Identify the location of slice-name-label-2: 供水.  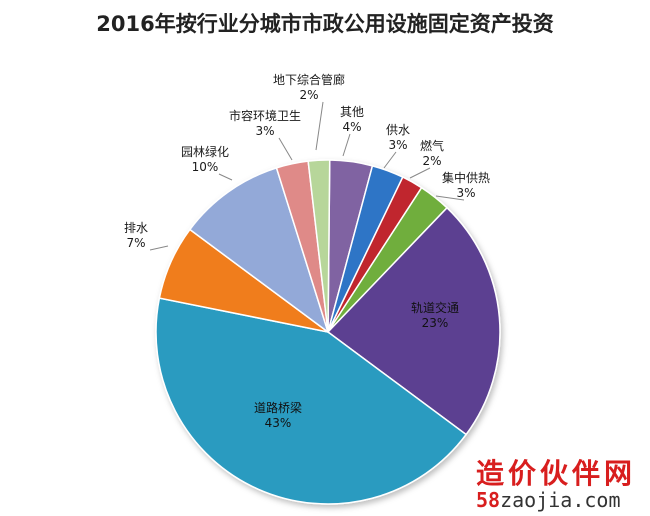
(398, 130).